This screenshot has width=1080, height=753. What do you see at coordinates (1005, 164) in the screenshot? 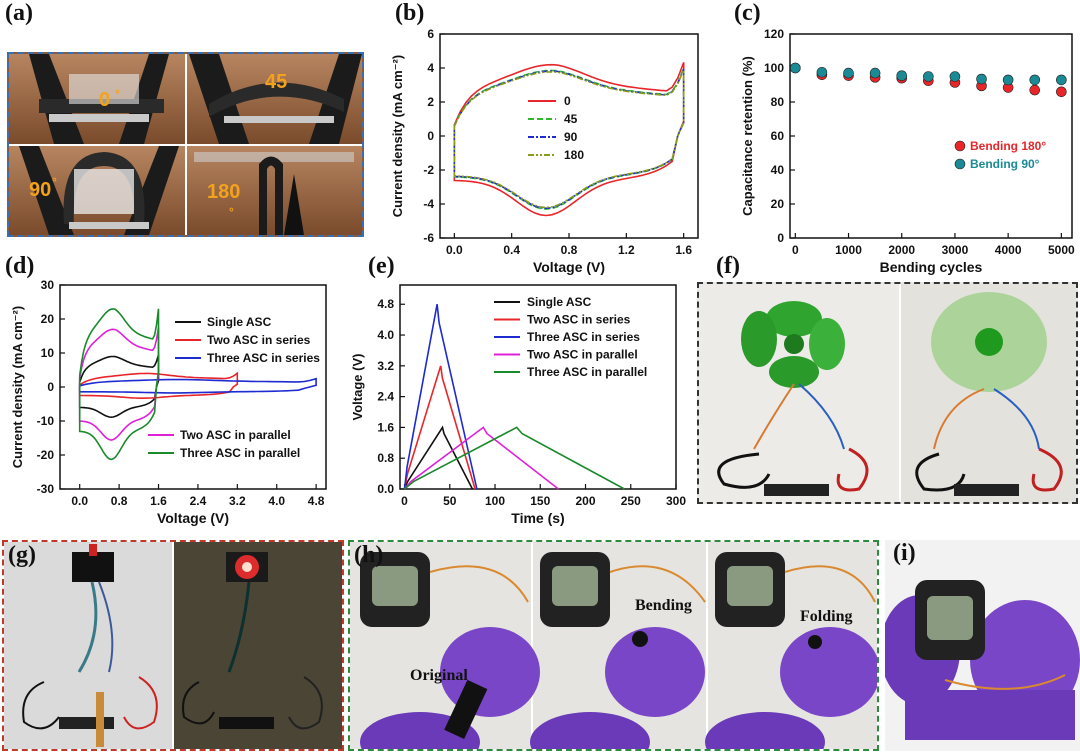
I see `chart-c-legend-label: Bending 90°` at bounding box center [1005, 164].